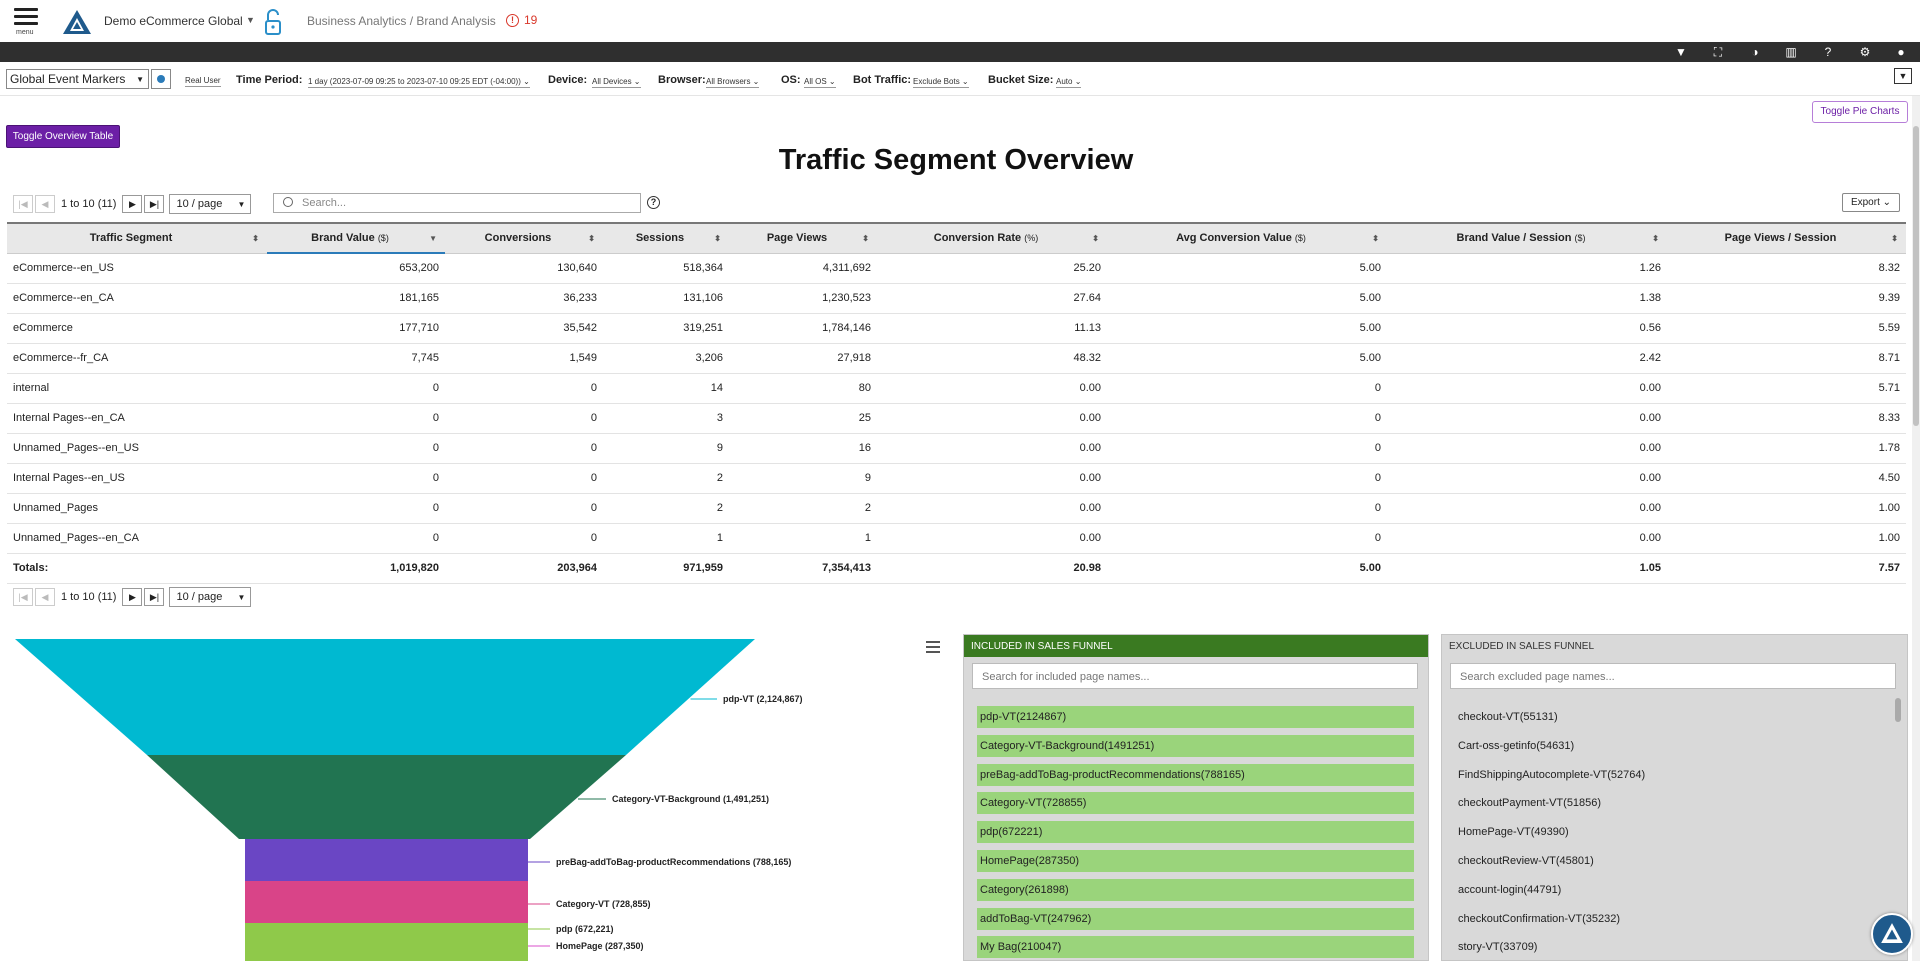 The height and width of the screenshot is (961, 1920). Describe the element at coordinates (653, 202) in the screenshot. I see `question-icon: ?` at that location.